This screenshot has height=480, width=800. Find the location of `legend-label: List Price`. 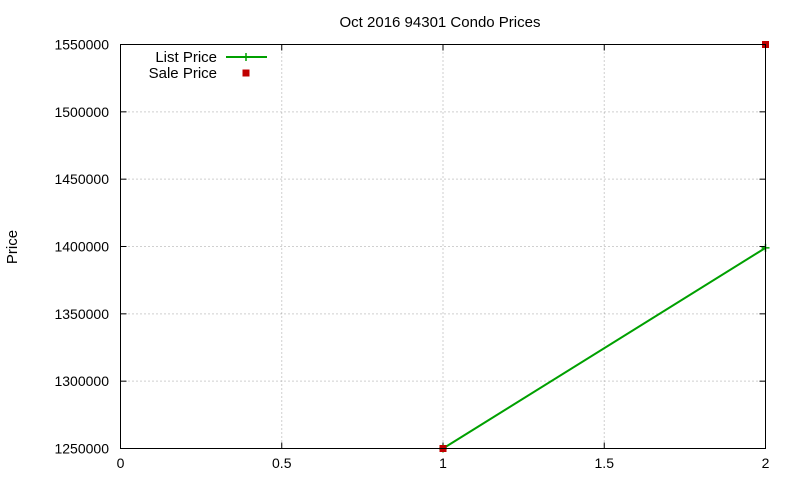

legend-label: List Price is located at coordinates (186, 57).